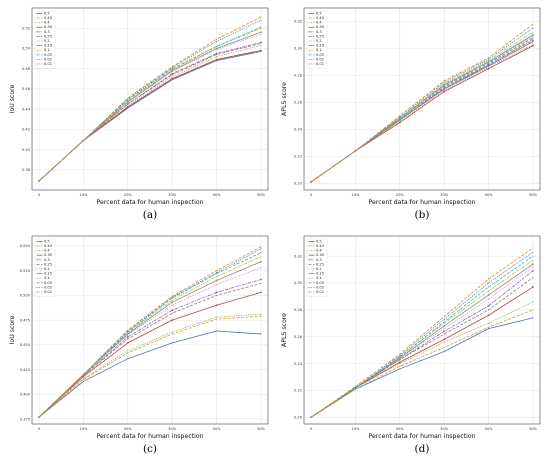 The height and width of the screenshot is (462, 550). Describe the element at coordinates (25, 320) in the screenshot. I see `y-tick-label: 0.475` at that location.